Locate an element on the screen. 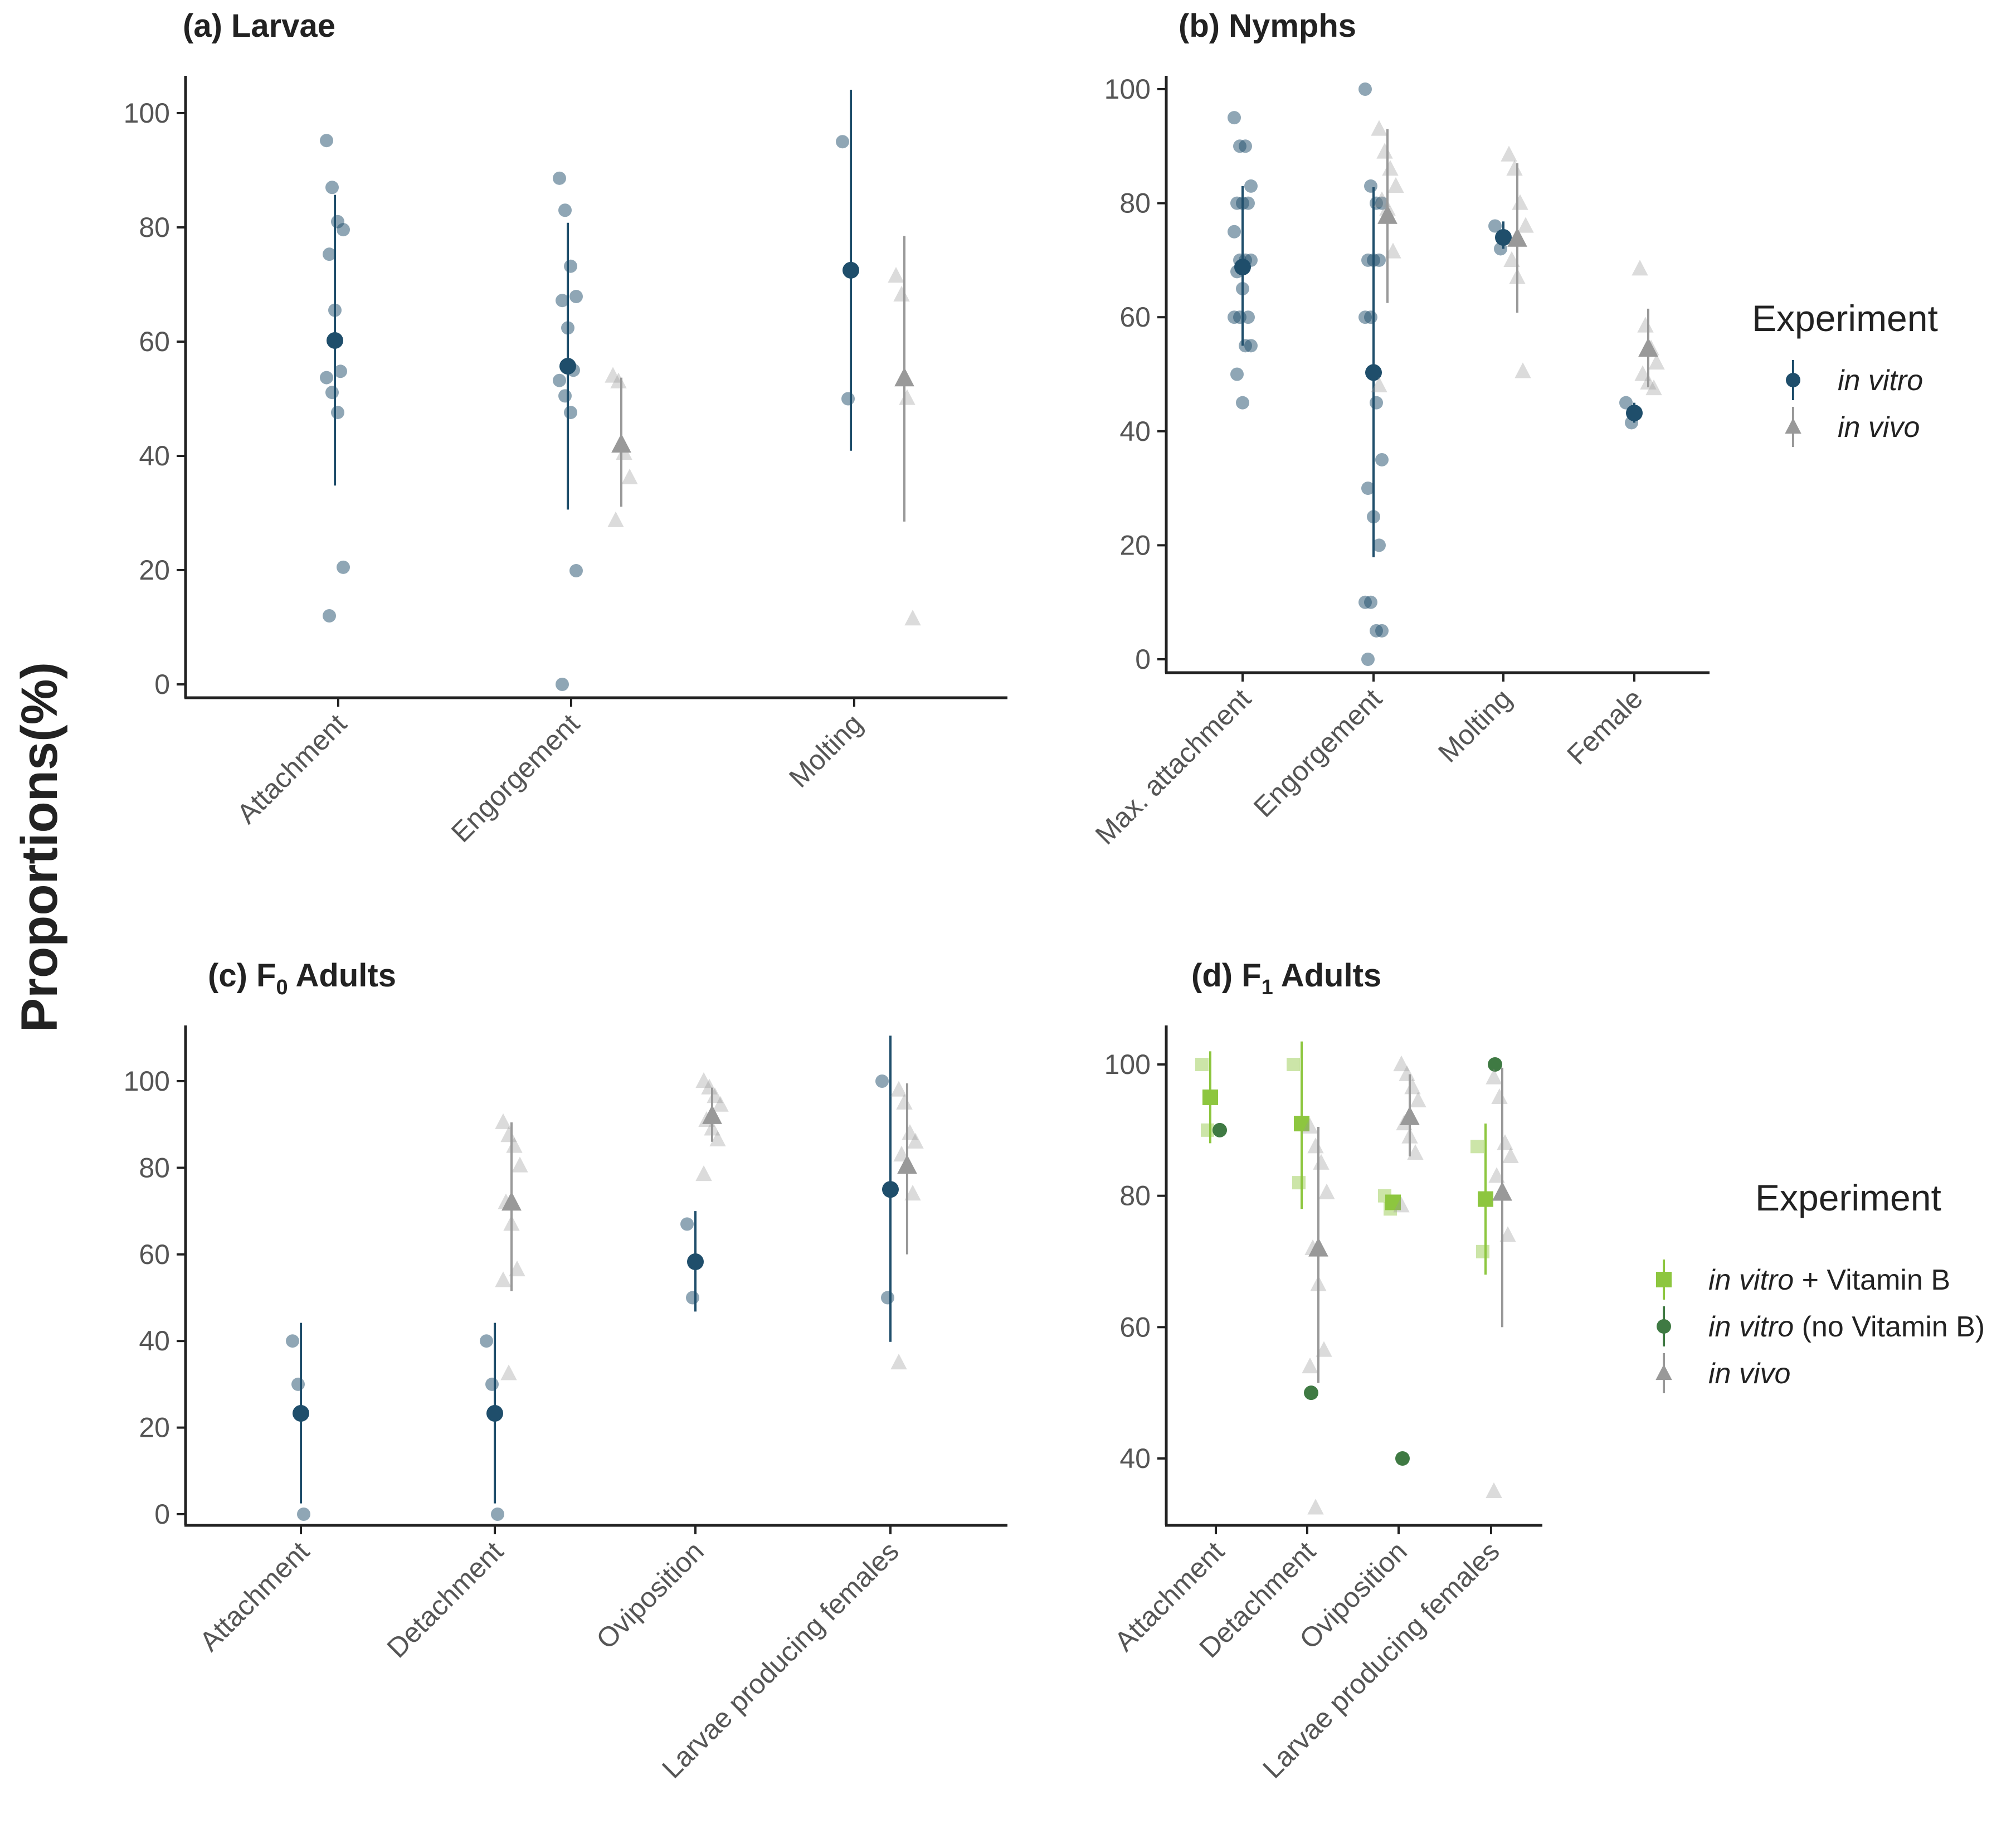 This screenshot has width=2016, height=1838. panel-title: (d) F1 Adults is located at coordinates (1286, 978).